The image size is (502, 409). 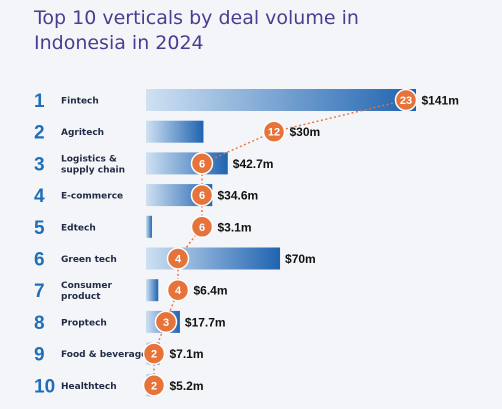 What do you see at coordinates (253, 164) in the screenshot?
I see `value-label: $42.7m` at bounding box center [253, 164].